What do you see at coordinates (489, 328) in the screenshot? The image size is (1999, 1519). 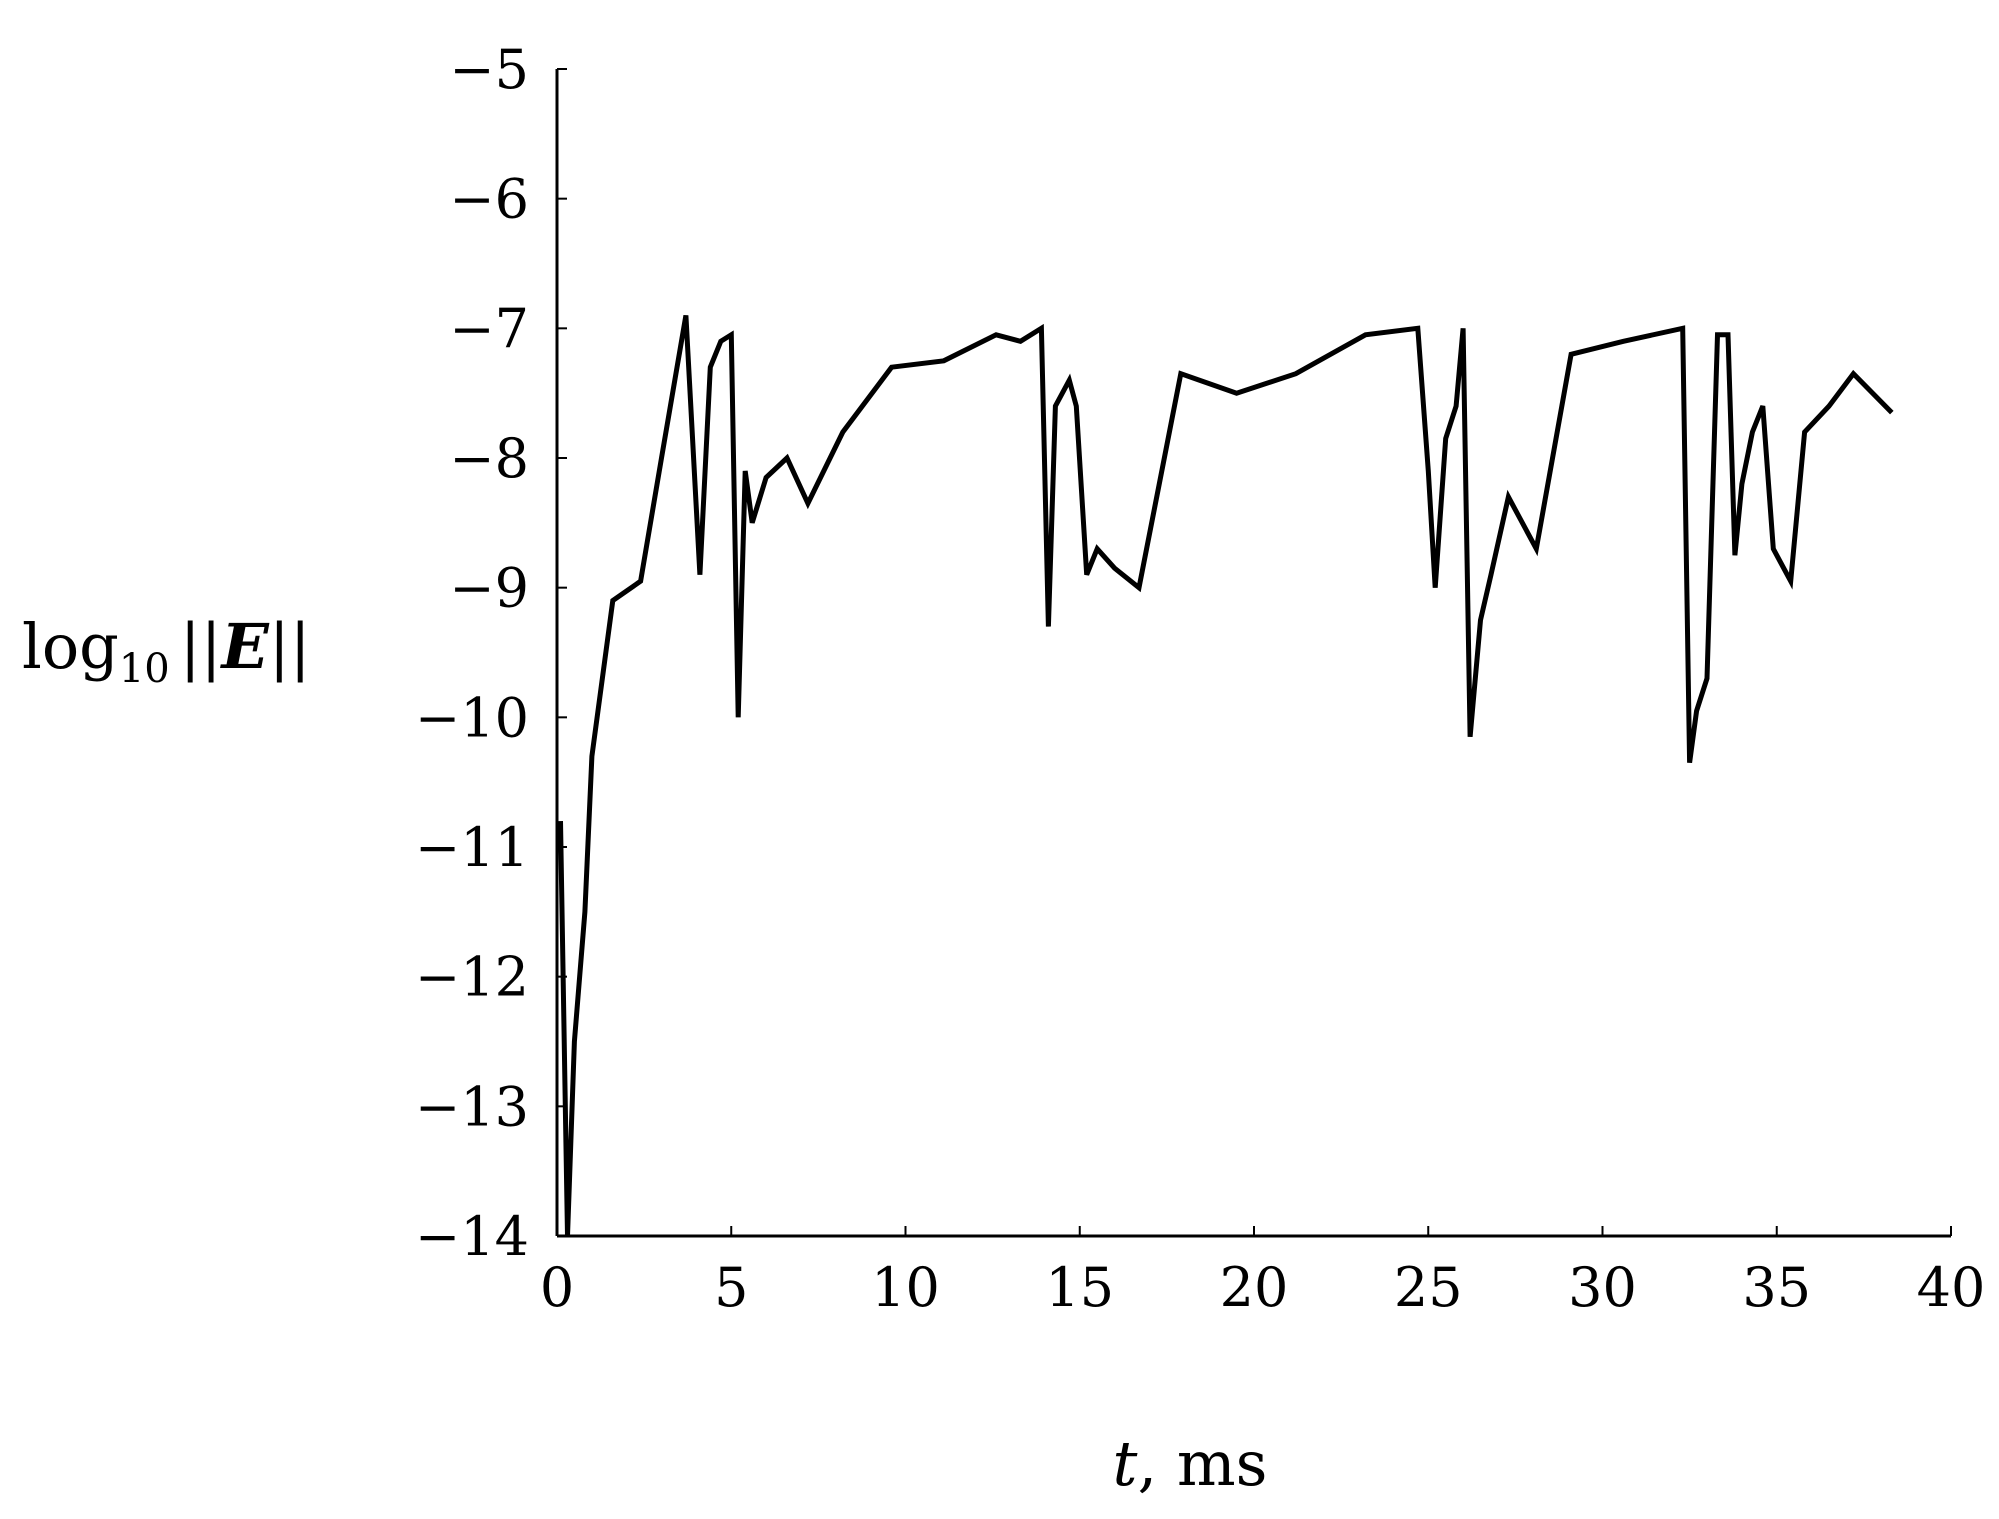 I see `y-tick-label: −7` at bounding box center [489, 328].